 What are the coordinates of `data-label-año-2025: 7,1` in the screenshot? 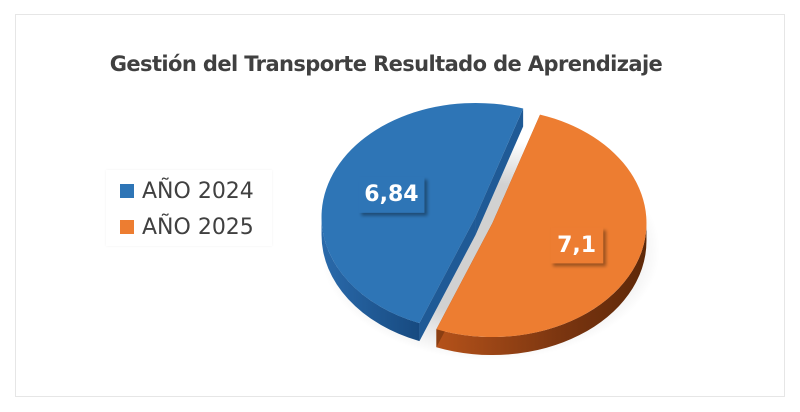 It's located at (577, 245).